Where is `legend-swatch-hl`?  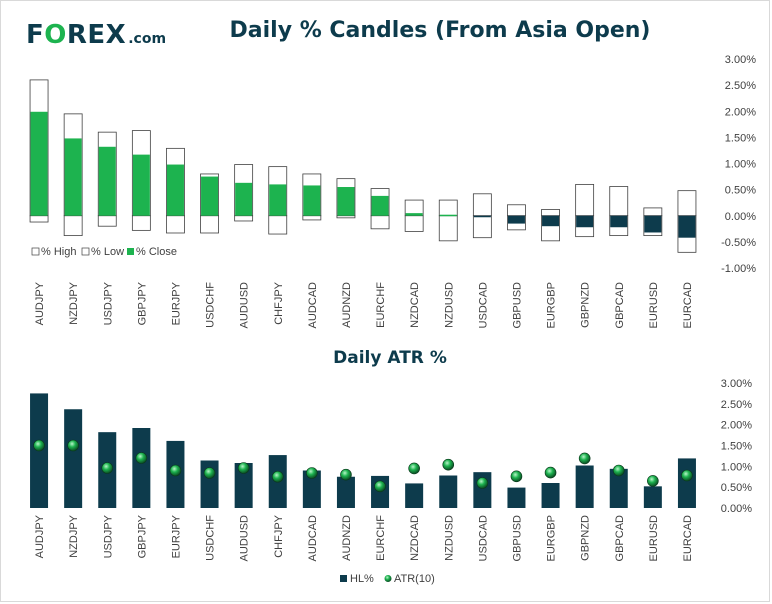 legend-swatch-hl is located at coordinates (343, 578).